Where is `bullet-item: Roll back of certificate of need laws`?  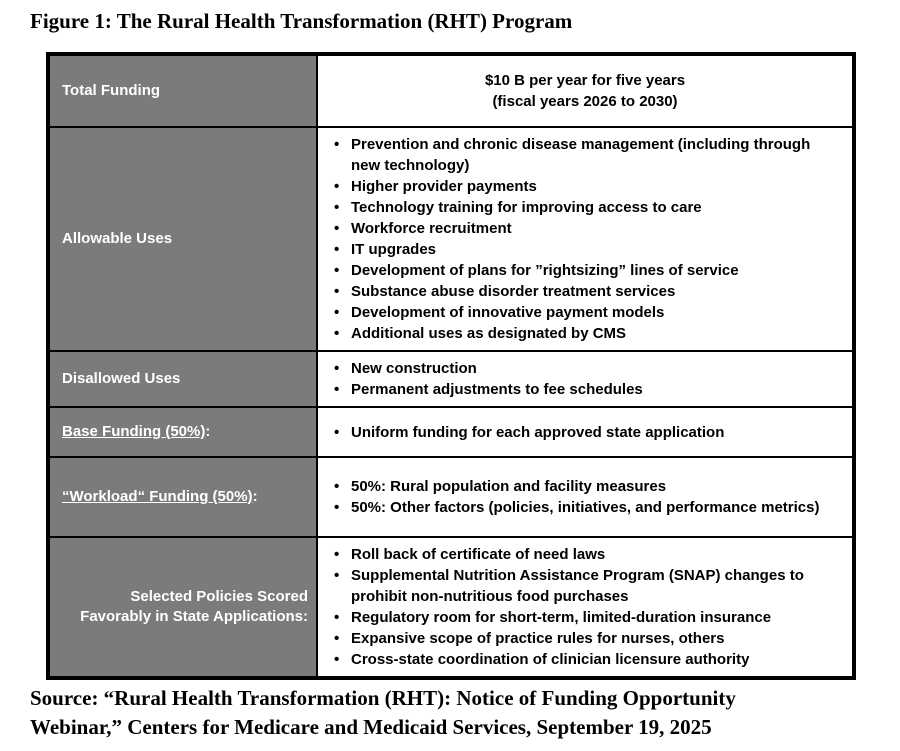 bullet-item: Roll back of certificate of need laws is located at coordinates (588, 554).